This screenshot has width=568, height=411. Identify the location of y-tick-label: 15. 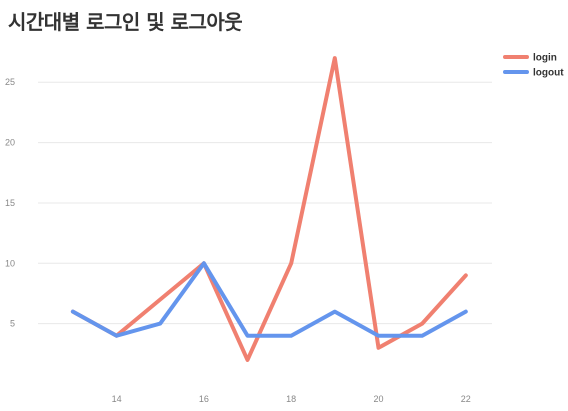
(10, 203).